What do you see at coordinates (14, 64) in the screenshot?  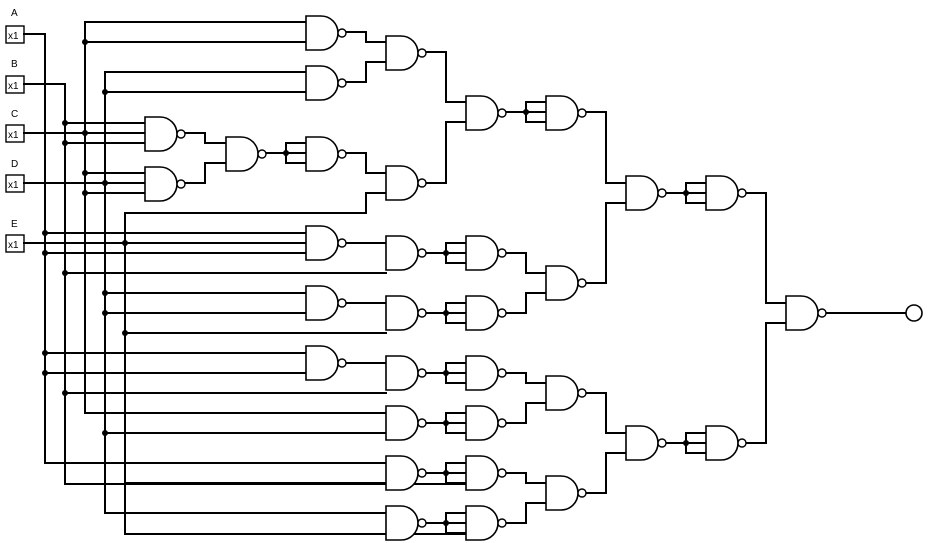 I see `input-b-label: B` at bounding box center [14, 64].